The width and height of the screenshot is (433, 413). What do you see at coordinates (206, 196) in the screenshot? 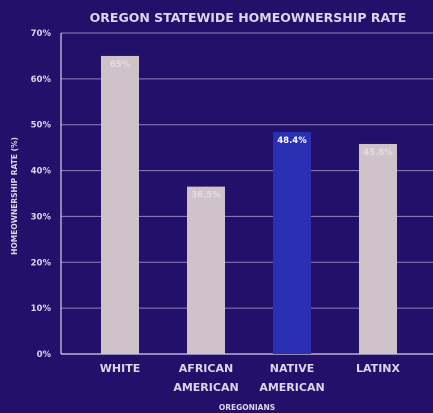
I see `bar-value-label: 36.5%` at bounding box center [206, 196].